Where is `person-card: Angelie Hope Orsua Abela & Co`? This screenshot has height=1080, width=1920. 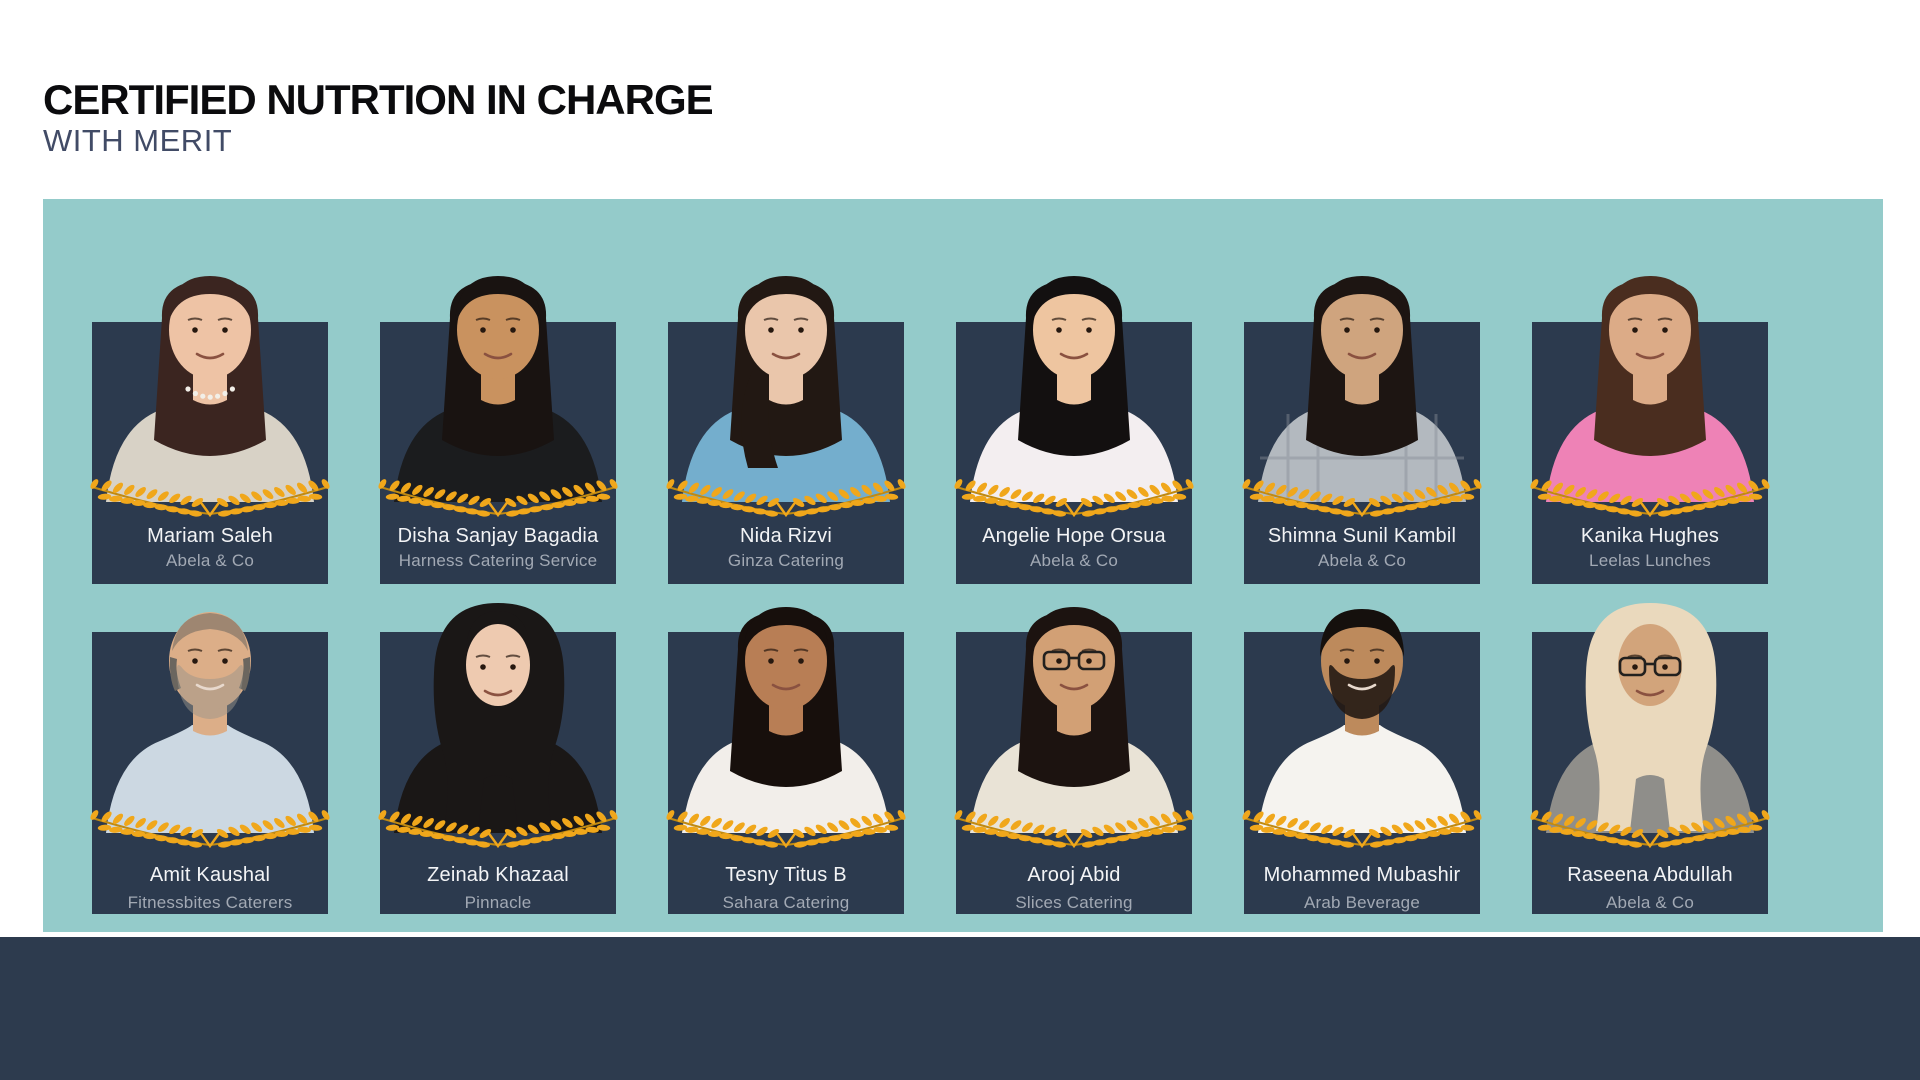
person-card: Angelie Hope Orsua Abela & Co is located at coordinates (1074, 430).